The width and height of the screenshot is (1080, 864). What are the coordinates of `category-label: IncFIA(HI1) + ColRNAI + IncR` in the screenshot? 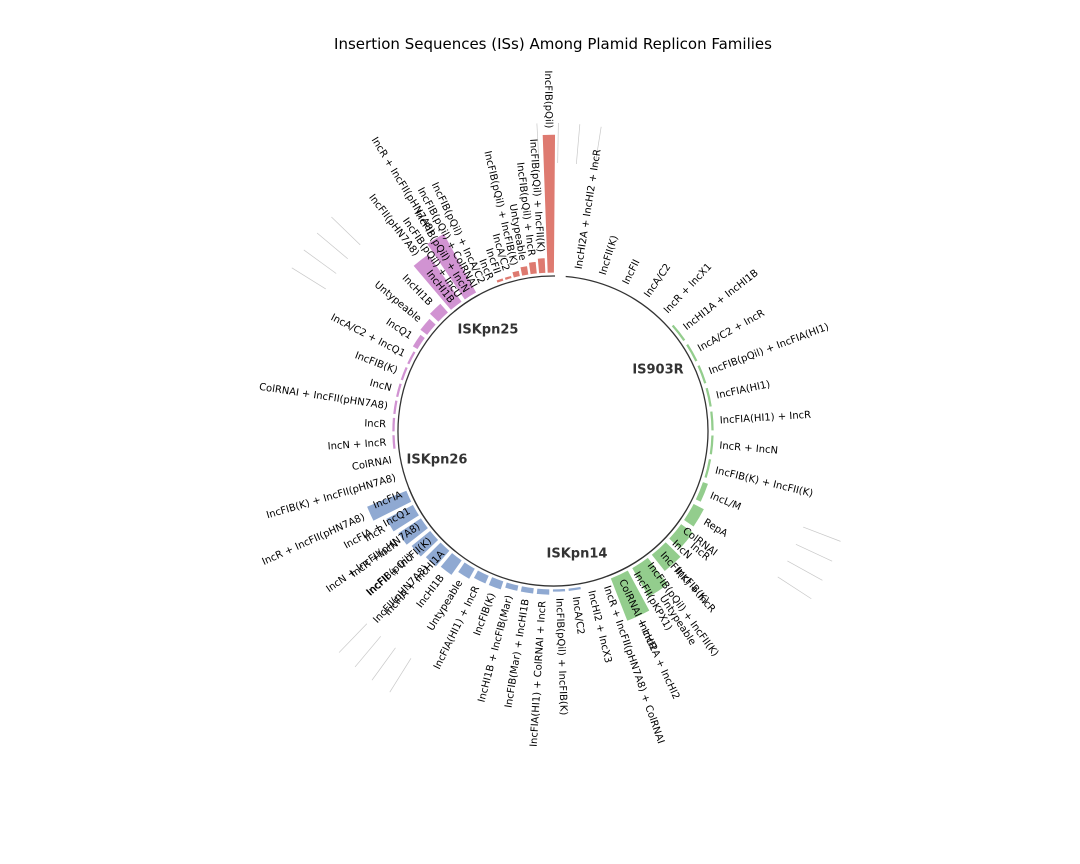 It's located at (539, 673).